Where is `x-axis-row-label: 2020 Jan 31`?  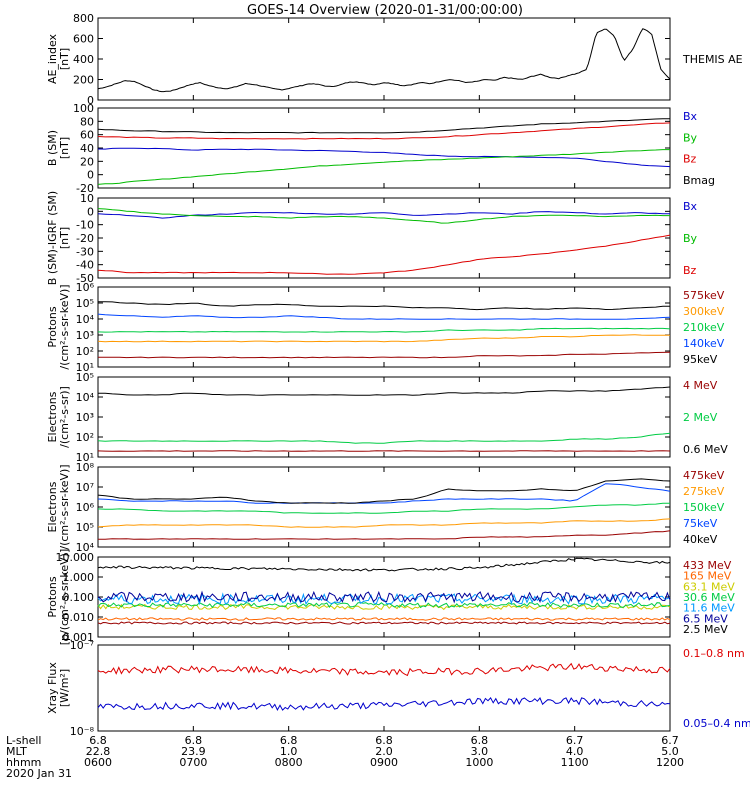 x-axis-row-label: 2020 Jan 31 is located at coordinates (39, 773).